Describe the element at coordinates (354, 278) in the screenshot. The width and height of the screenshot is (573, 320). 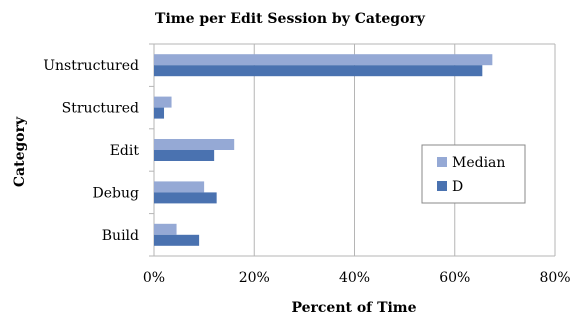
I see `x-tick-label: 40%` at that location.